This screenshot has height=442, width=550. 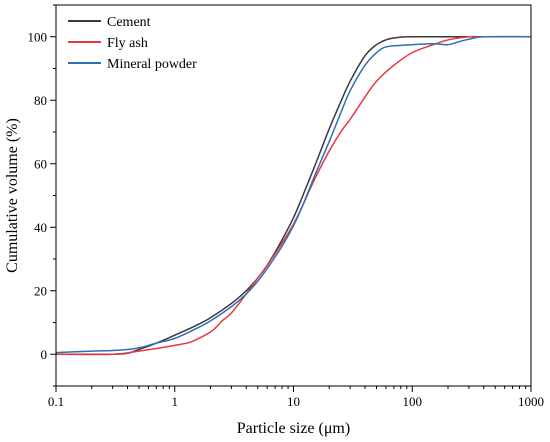 I want to click on y-tick-label: 20, so click(x=40, y=290).